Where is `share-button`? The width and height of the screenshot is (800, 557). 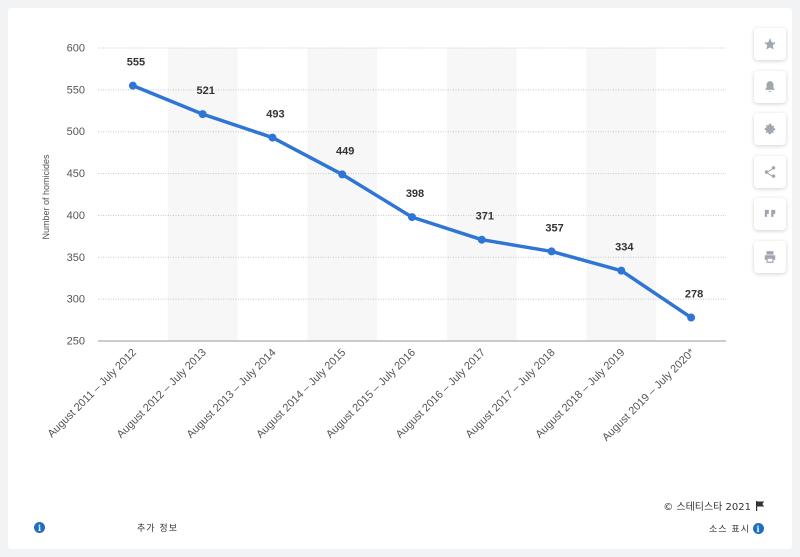
share-button is located at coordinates (770, 171).